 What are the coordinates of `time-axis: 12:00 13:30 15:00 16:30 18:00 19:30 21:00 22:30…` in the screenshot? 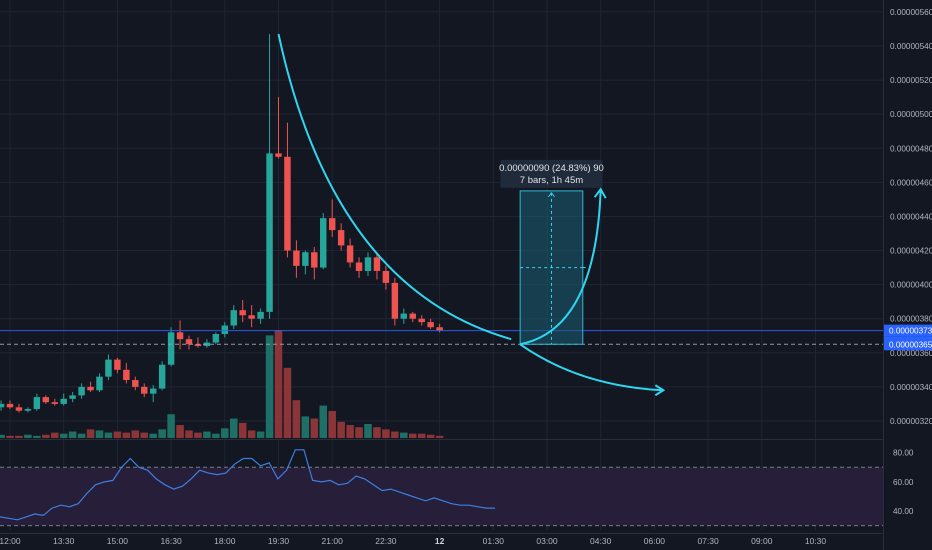 It's located at (413, 541).